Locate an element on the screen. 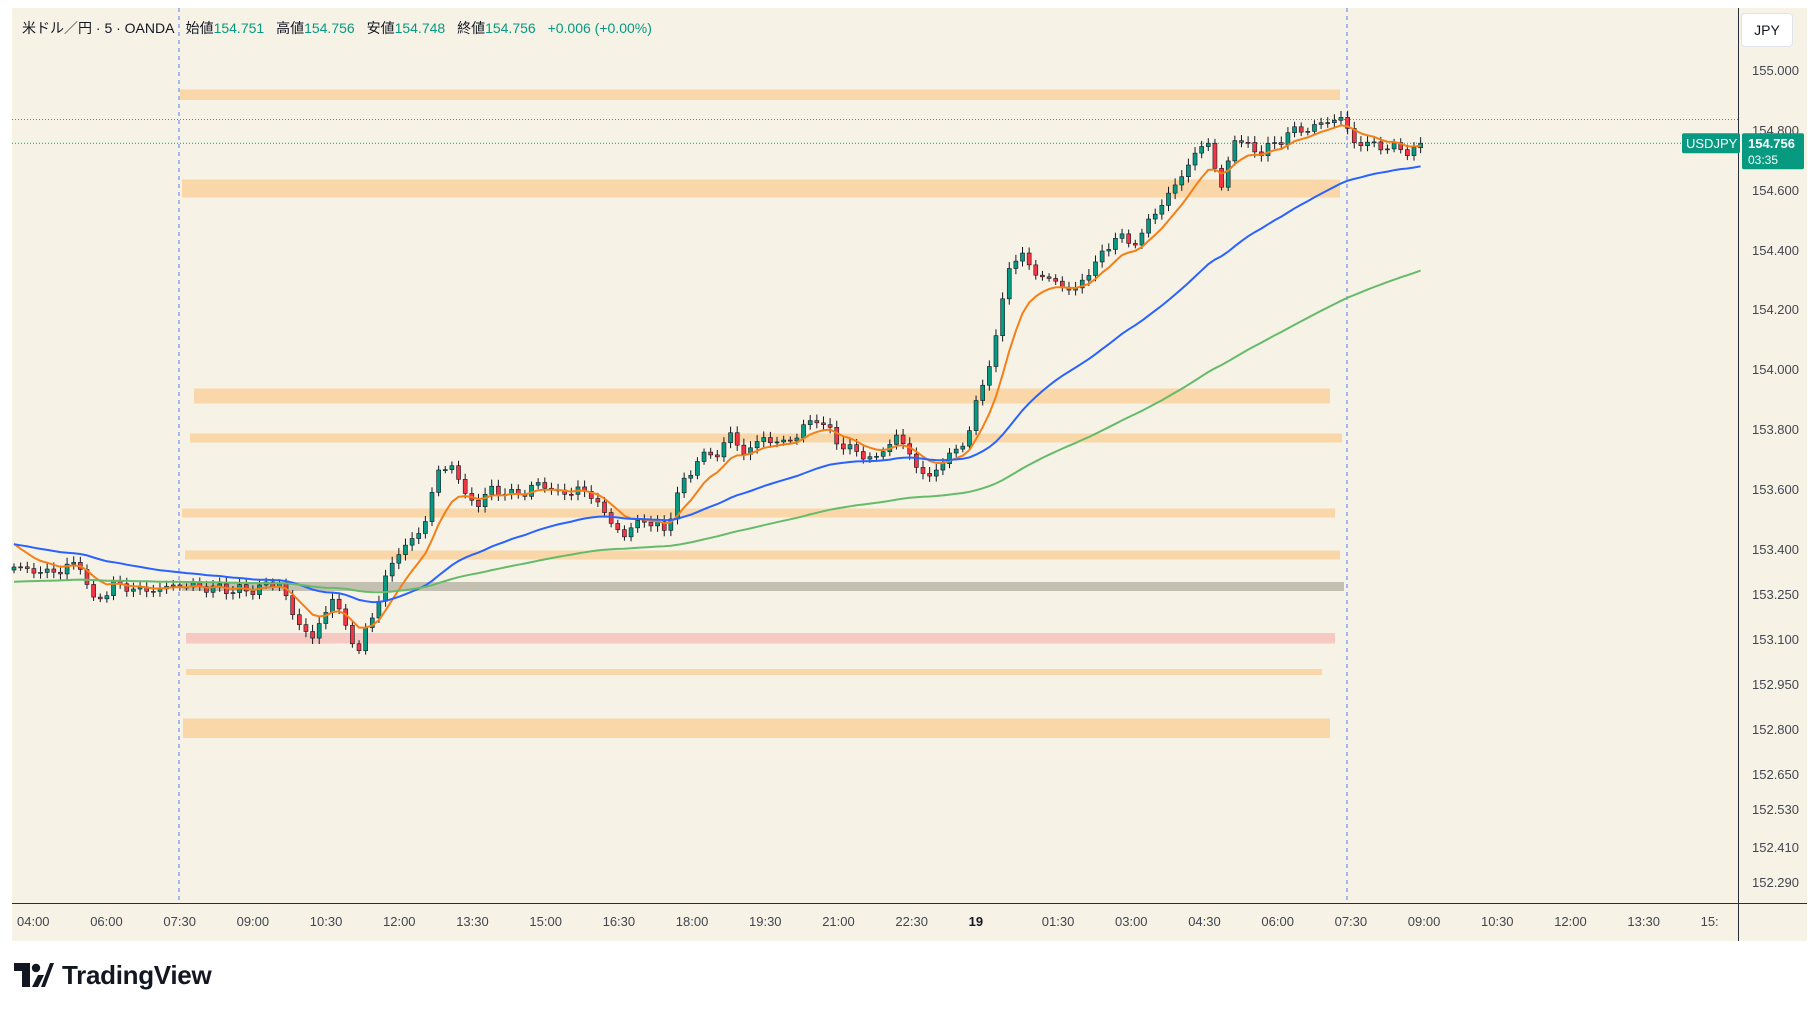  time-tick-label: 19 is located at coordinates (976, 921).